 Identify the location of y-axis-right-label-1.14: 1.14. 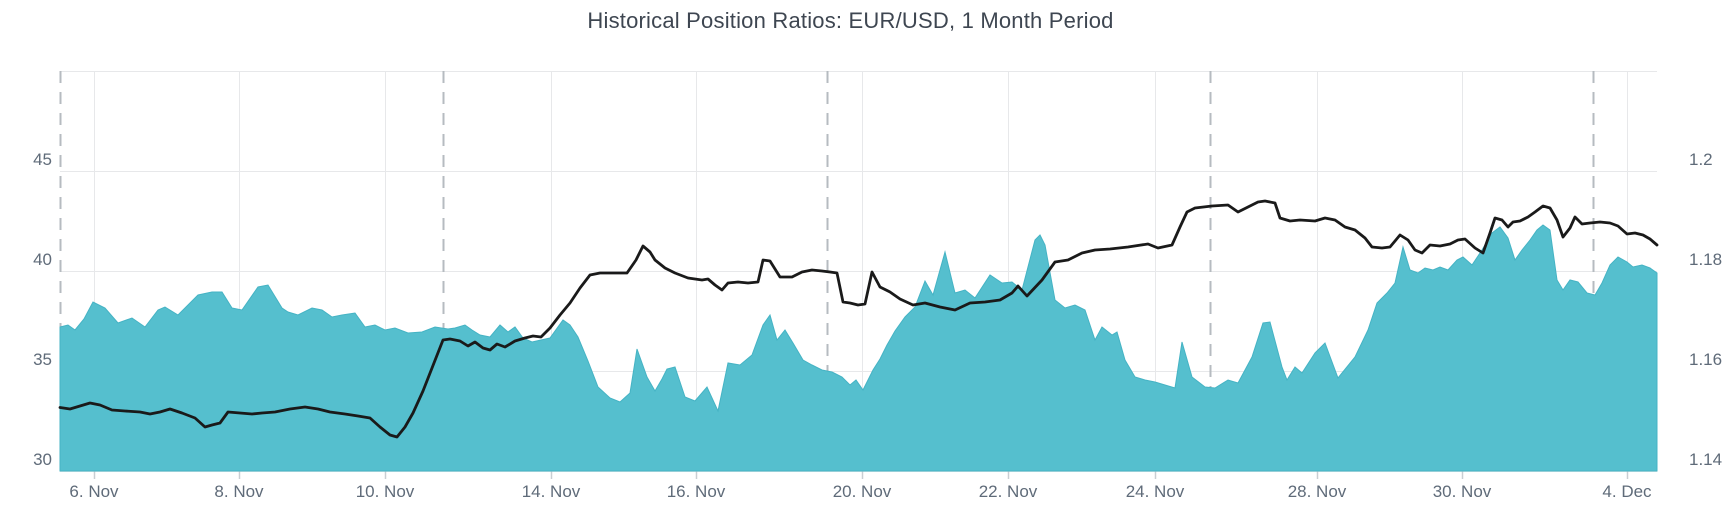
(1706, 459).